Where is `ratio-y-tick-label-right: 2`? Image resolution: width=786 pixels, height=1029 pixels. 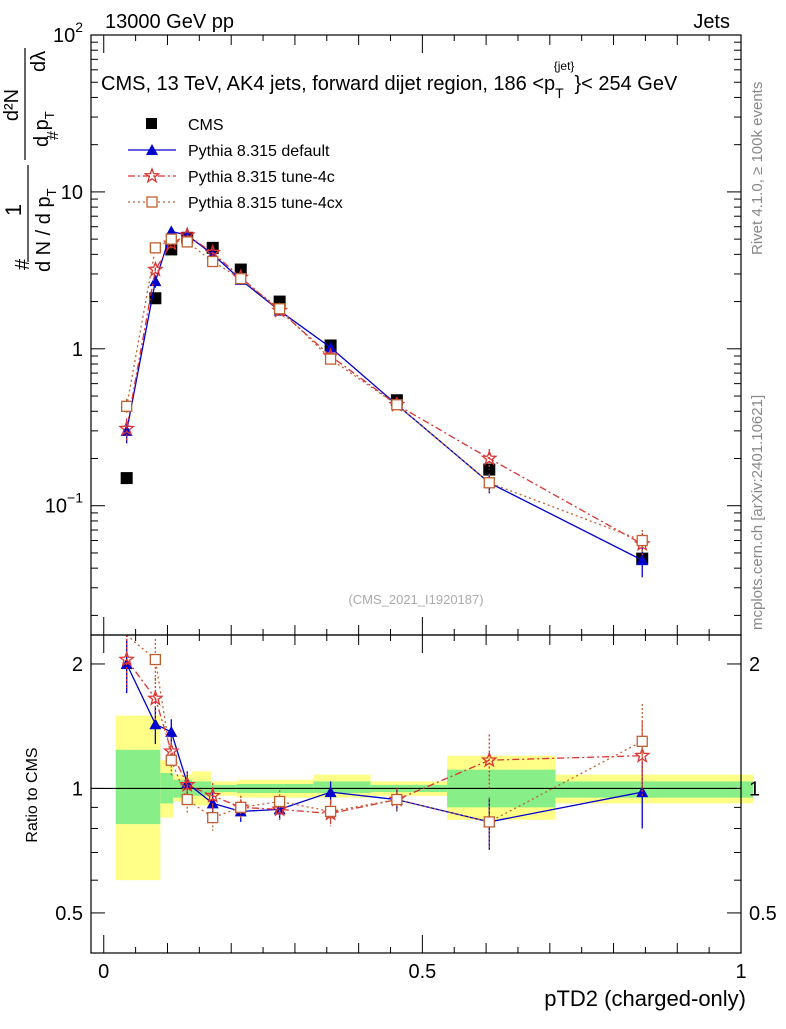 ratio-y-tick-label-right: 2 is located at coordinates (754, 665).